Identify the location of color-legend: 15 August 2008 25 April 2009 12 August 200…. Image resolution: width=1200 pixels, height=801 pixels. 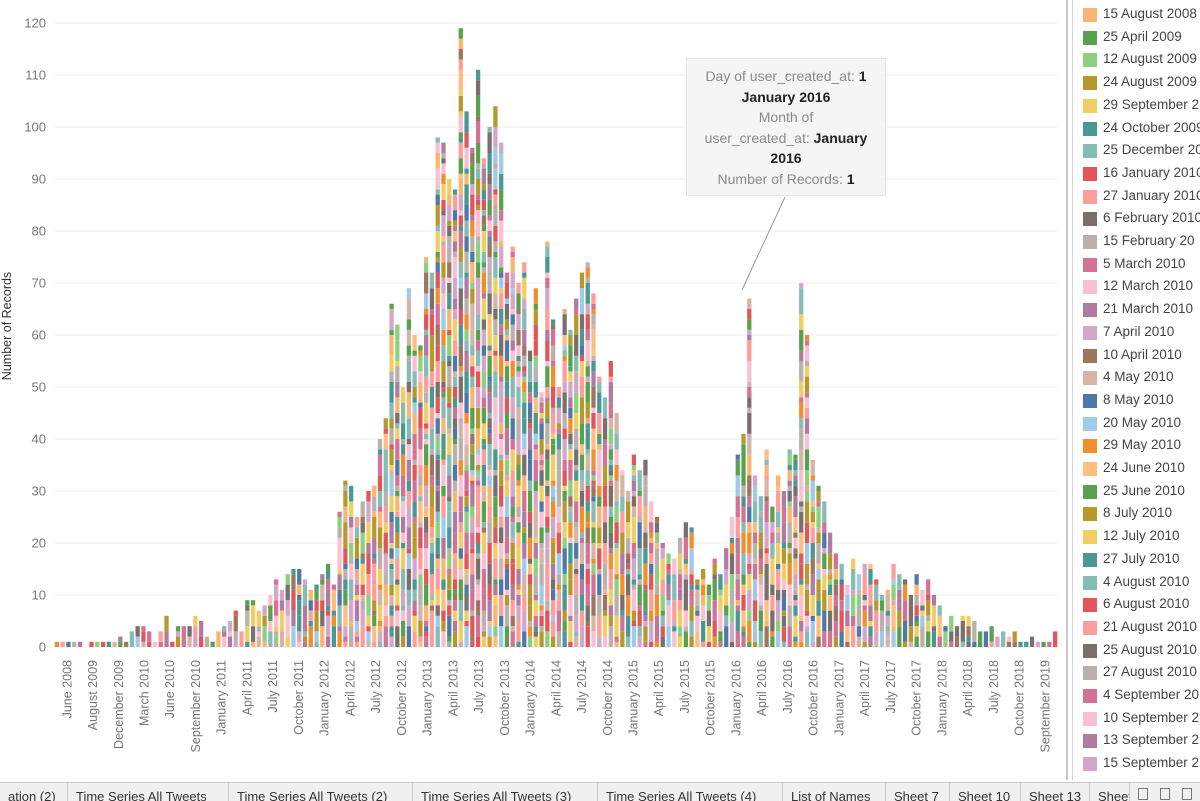
(1136, 390).